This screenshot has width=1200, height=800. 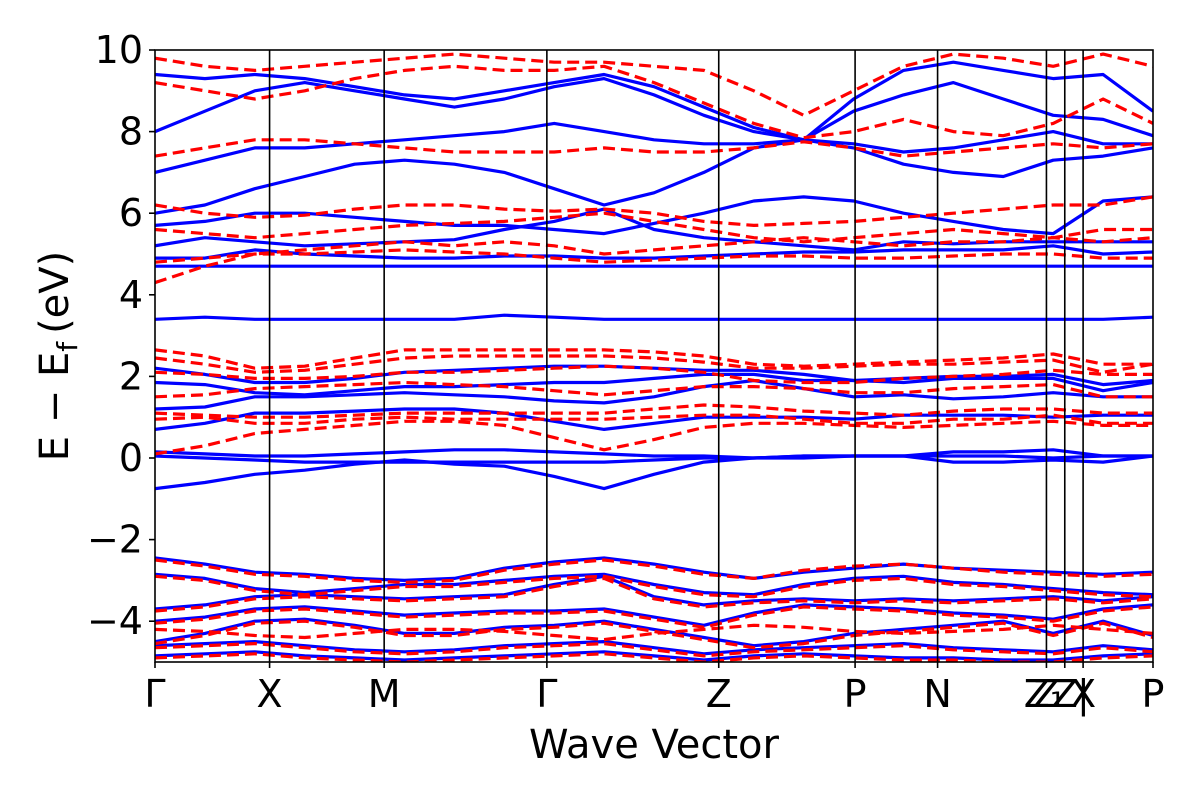 What do you see at coordinates (131, 376) in the screenshot?
I see `y-tick-label: 2` at bounding box center [131, 376].